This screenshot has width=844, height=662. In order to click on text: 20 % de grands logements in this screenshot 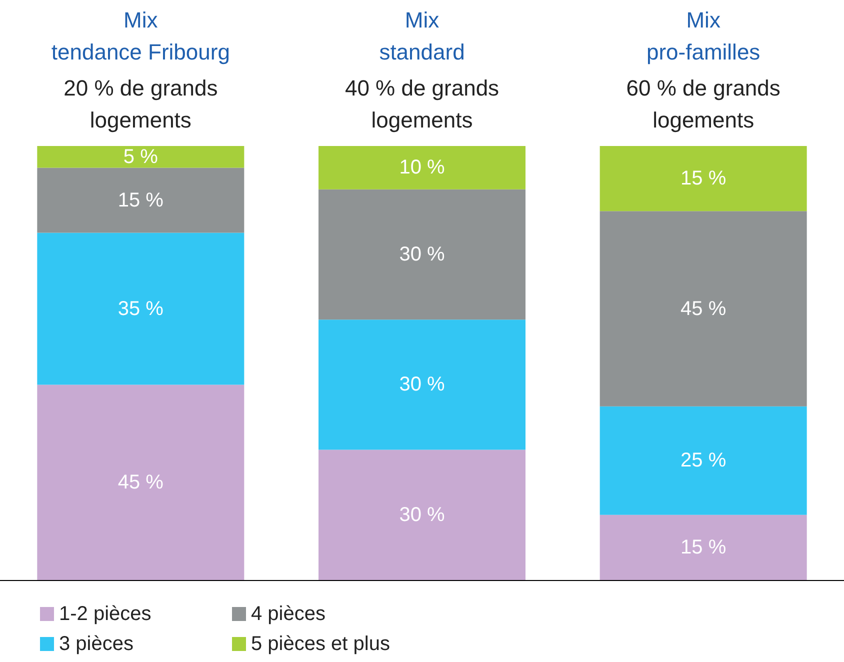, I will do `click(141, 104)`.